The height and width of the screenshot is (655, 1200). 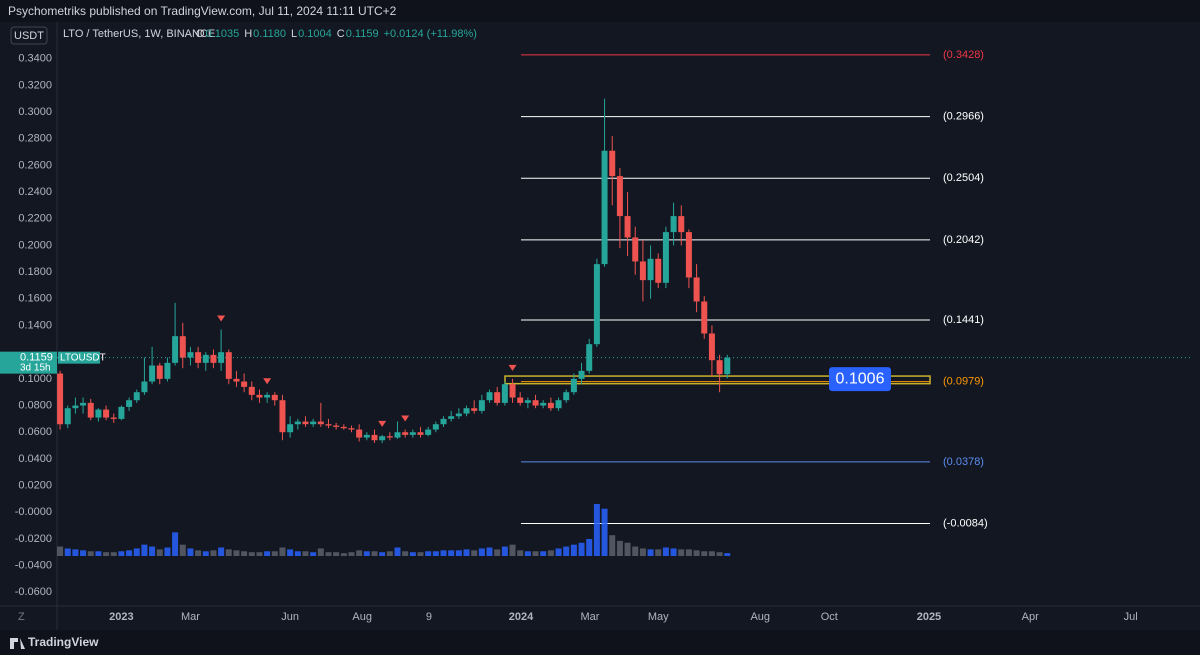 What do you see at coordinates (223, 34) in the screenshot?
I see `ohlc-value: 0.1035` at bounding box center [223, 34].